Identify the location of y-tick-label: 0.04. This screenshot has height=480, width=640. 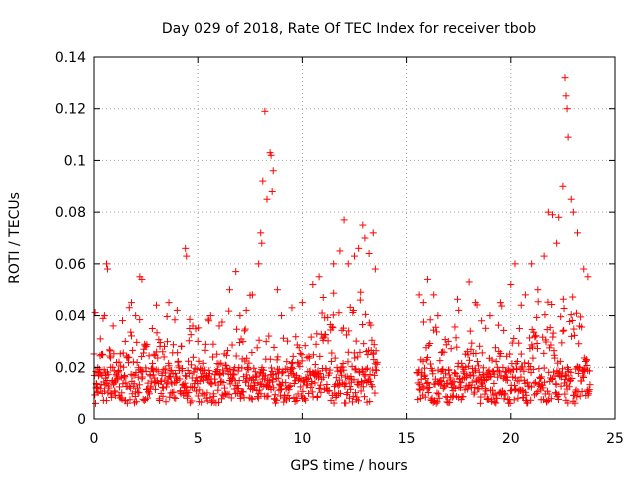
(70, 317).